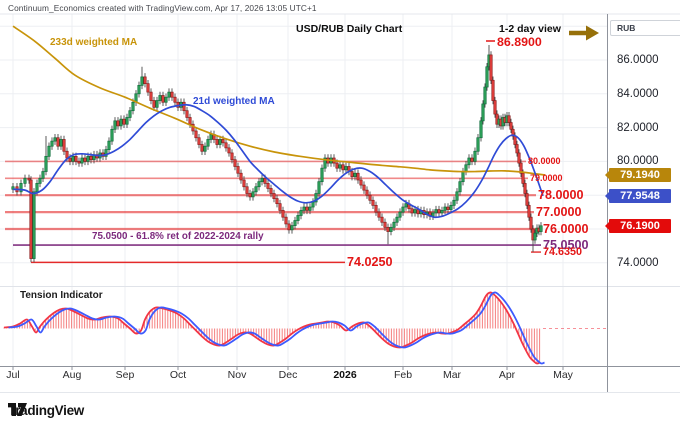 Image resolution: width=680 pixels, height=429 pixels. What do you see at coordinates (638, 127) in the screenshot?
I see `price-axis-tick-82: 82.0000` at bounding box center [638, 127].